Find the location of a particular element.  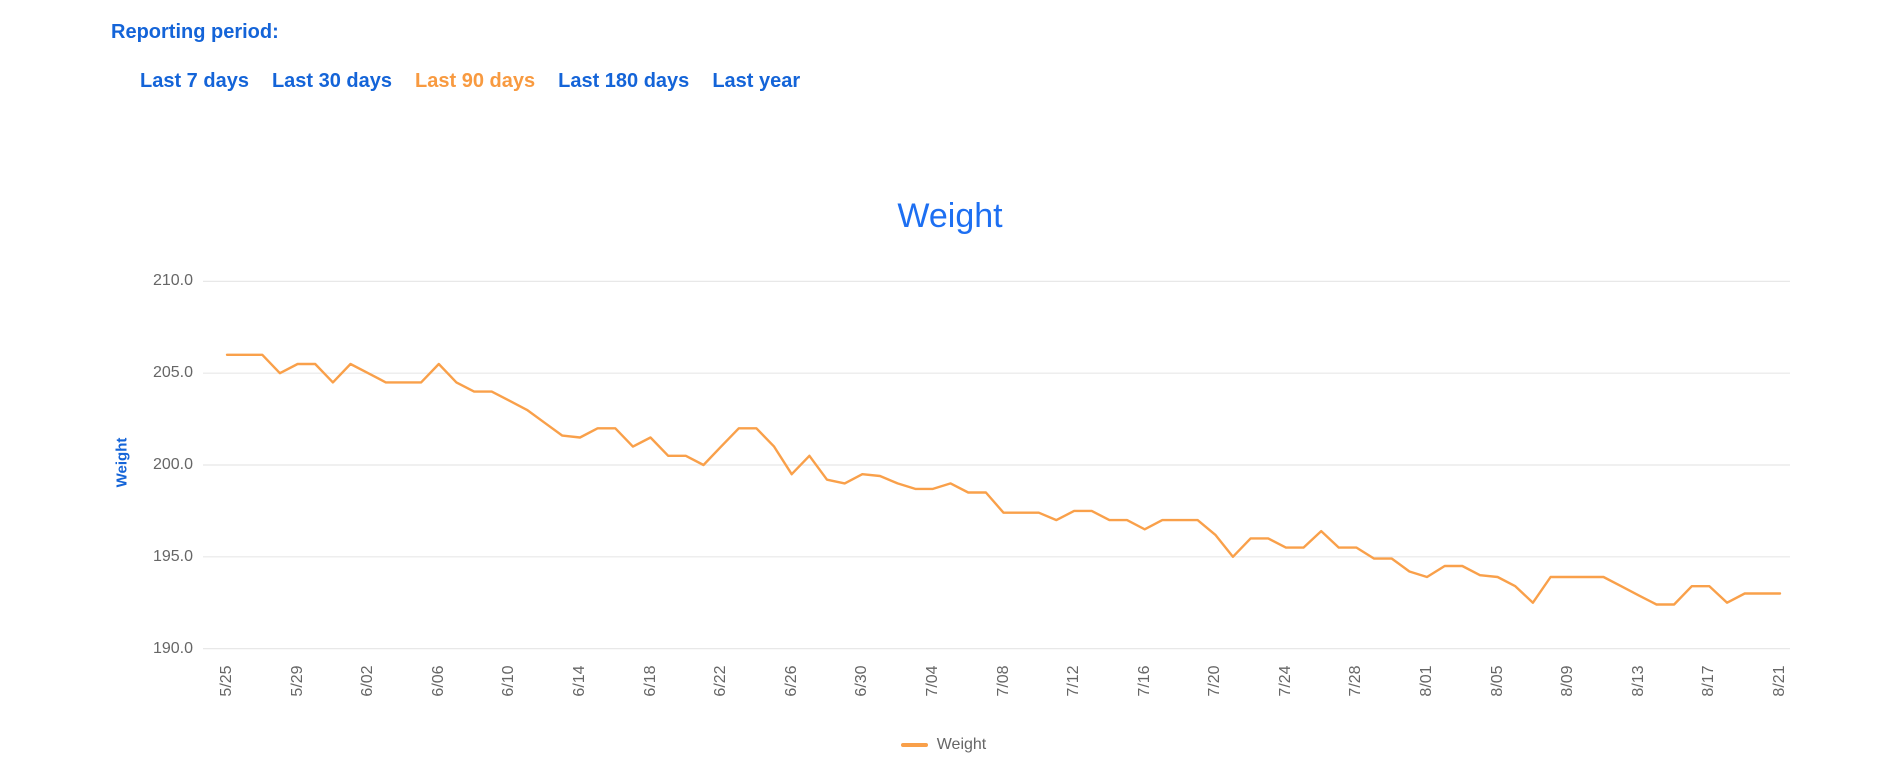

chart-title: Weight is located at coordinates (950, 216).